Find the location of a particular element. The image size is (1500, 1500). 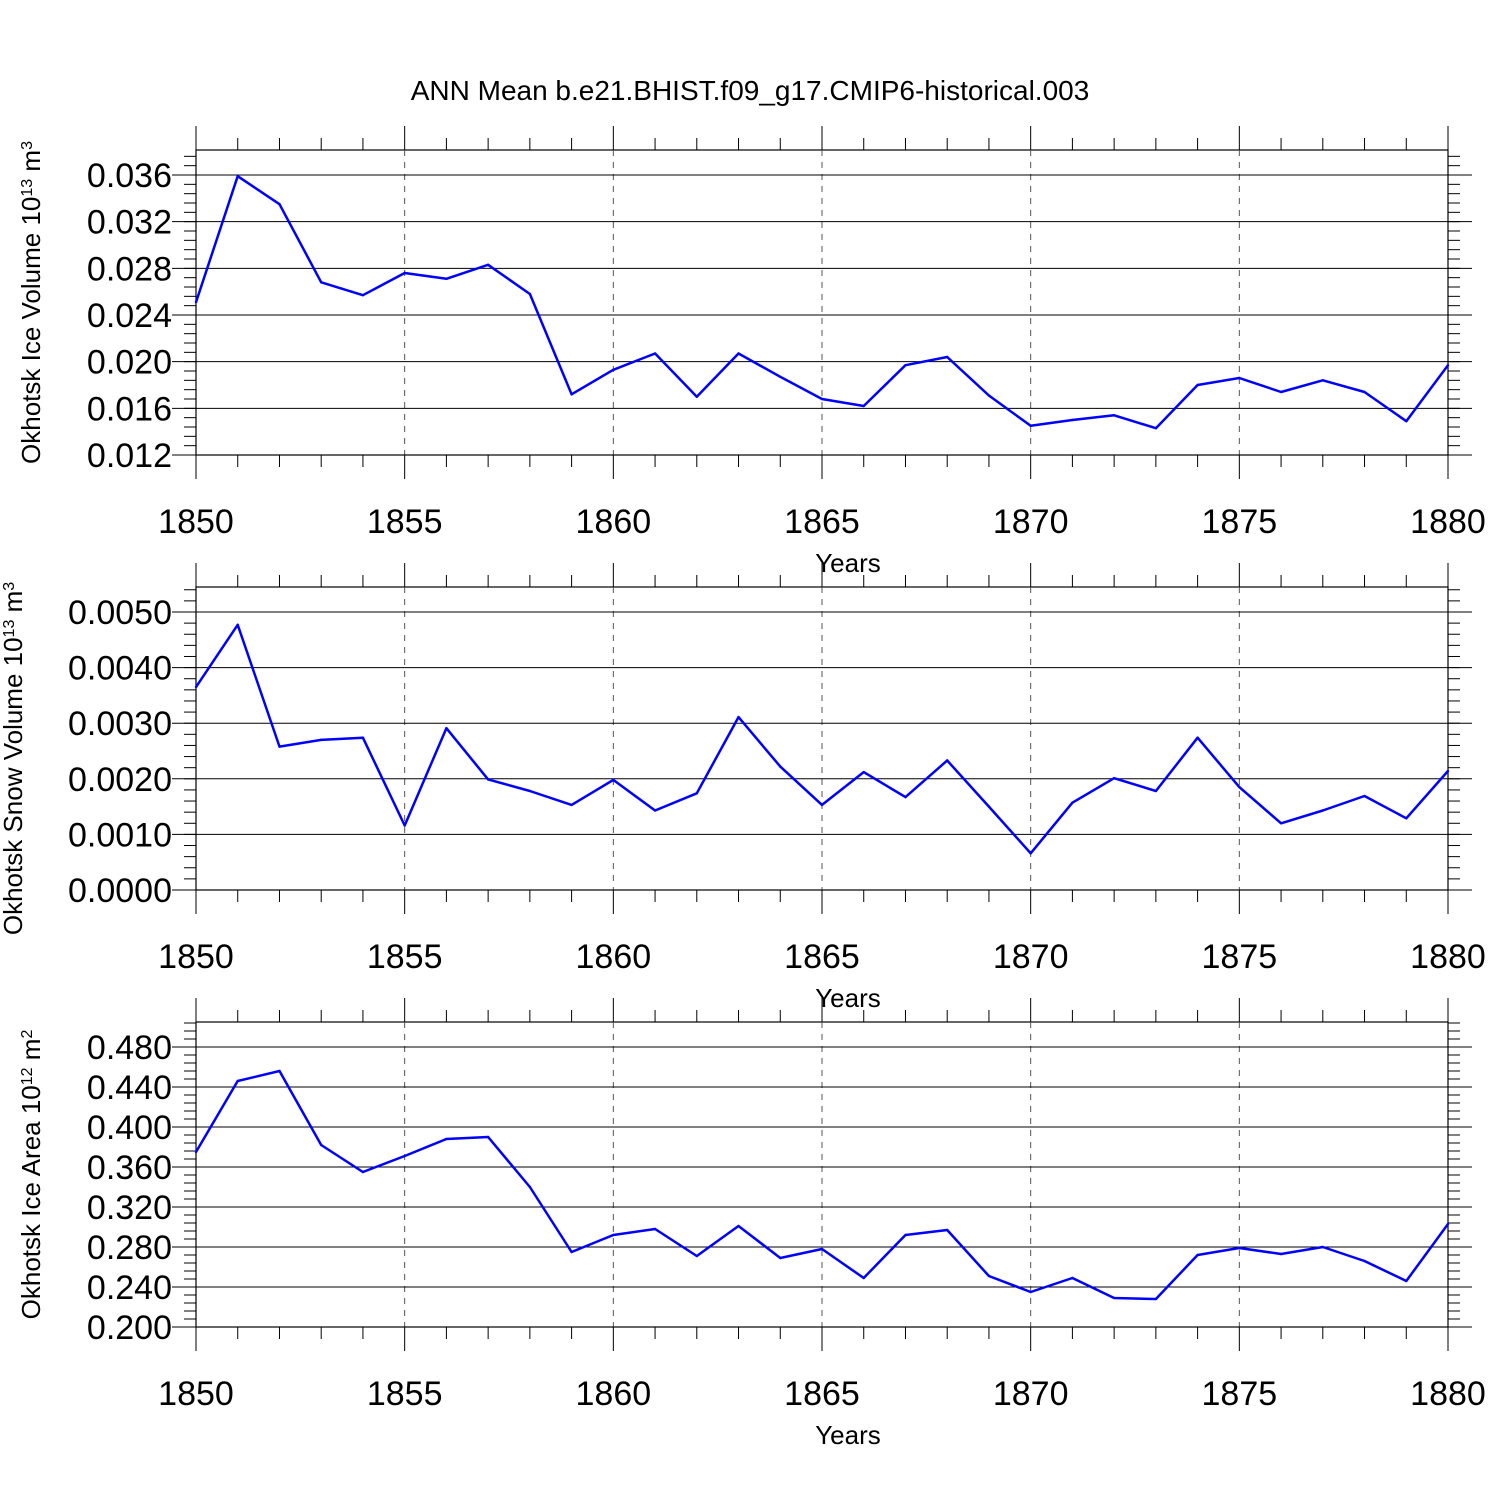

ice-volume-x-tick-label: 1850 is located at coordinates (196, 522).